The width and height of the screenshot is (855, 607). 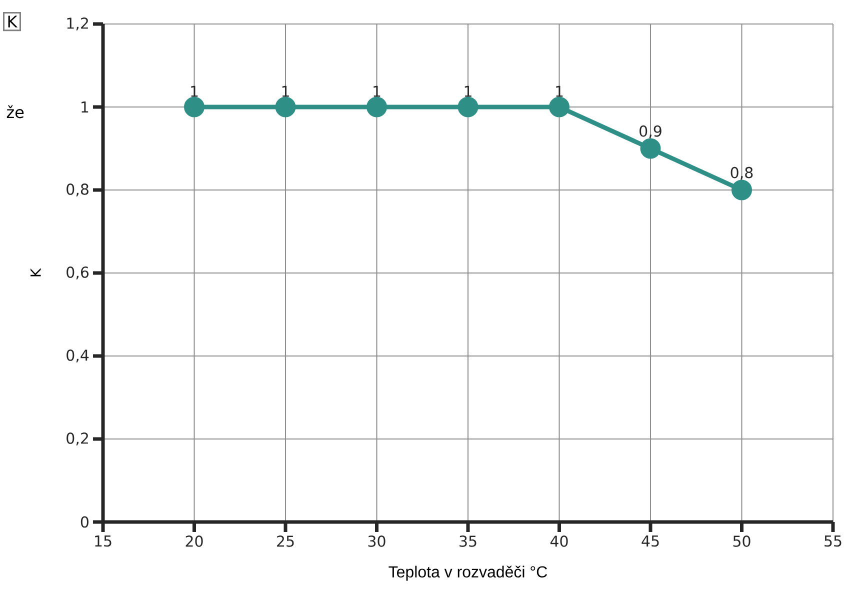 I want to click on x-tick-label: 50, so click(x=741, y=541).